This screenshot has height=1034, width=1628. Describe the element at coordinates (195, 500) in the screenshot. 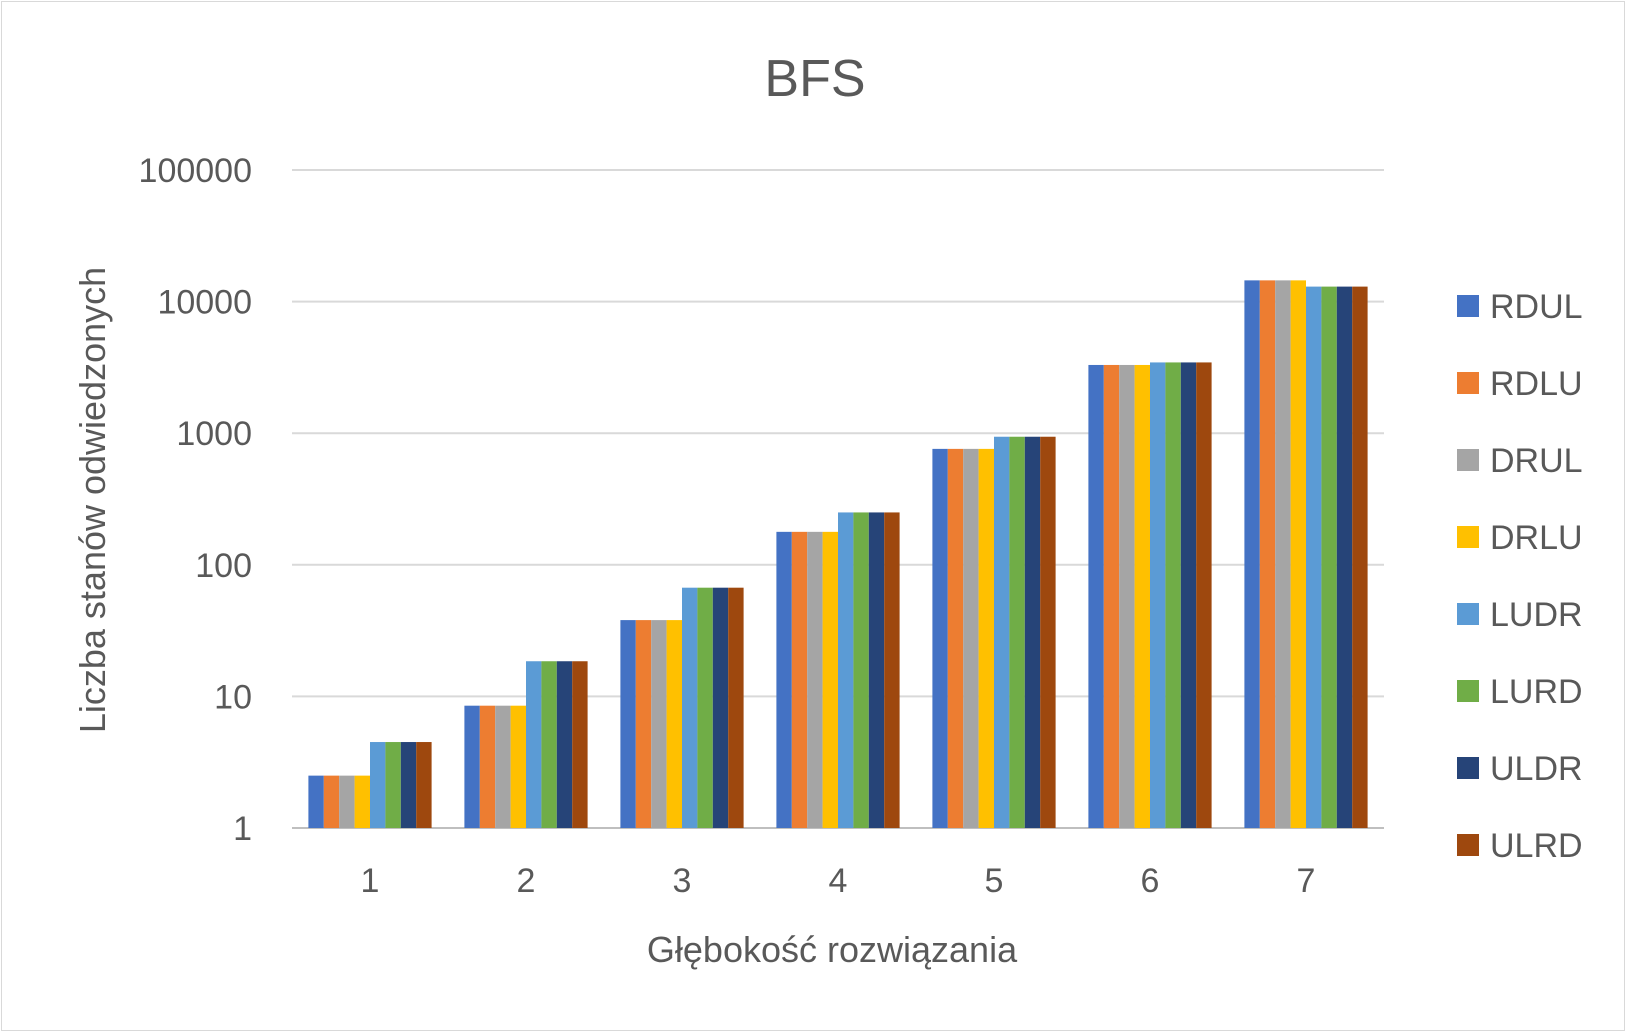

I see `y-tick-labels: 1 10 100 1000 10000 100000` at that location.